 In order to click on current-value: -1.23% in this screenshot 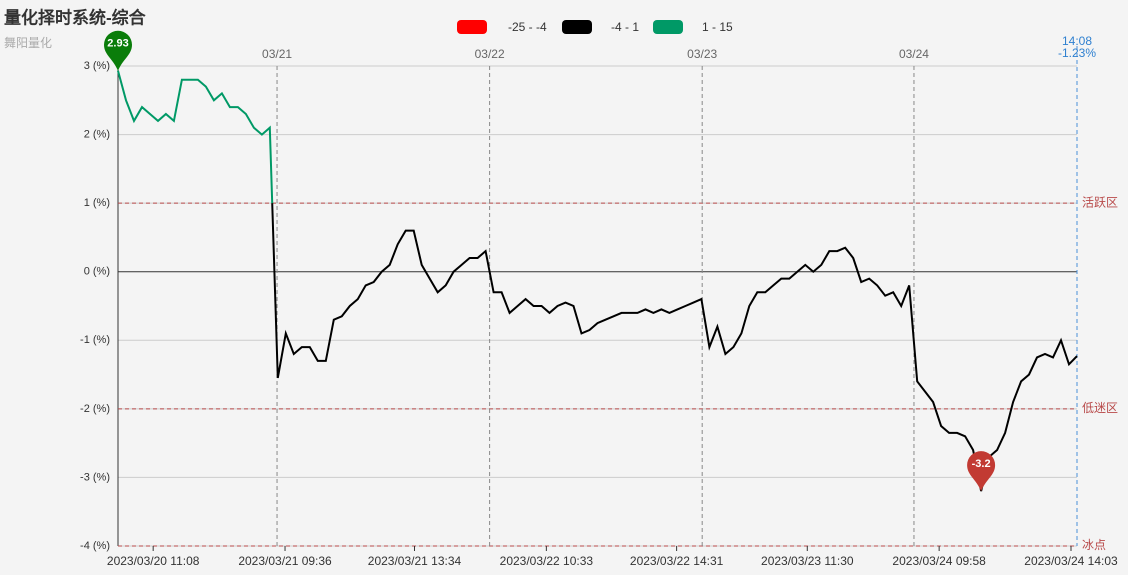, I will do `click(1077, 53)`.